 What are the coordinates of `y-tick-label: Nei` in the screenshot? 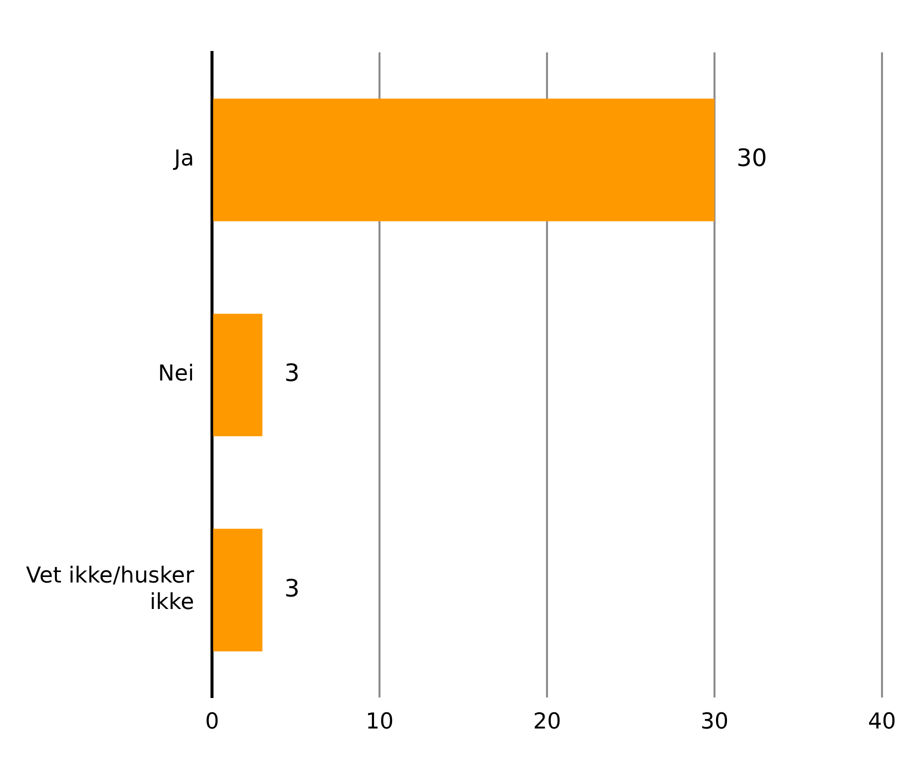 It's located at (176, 374).